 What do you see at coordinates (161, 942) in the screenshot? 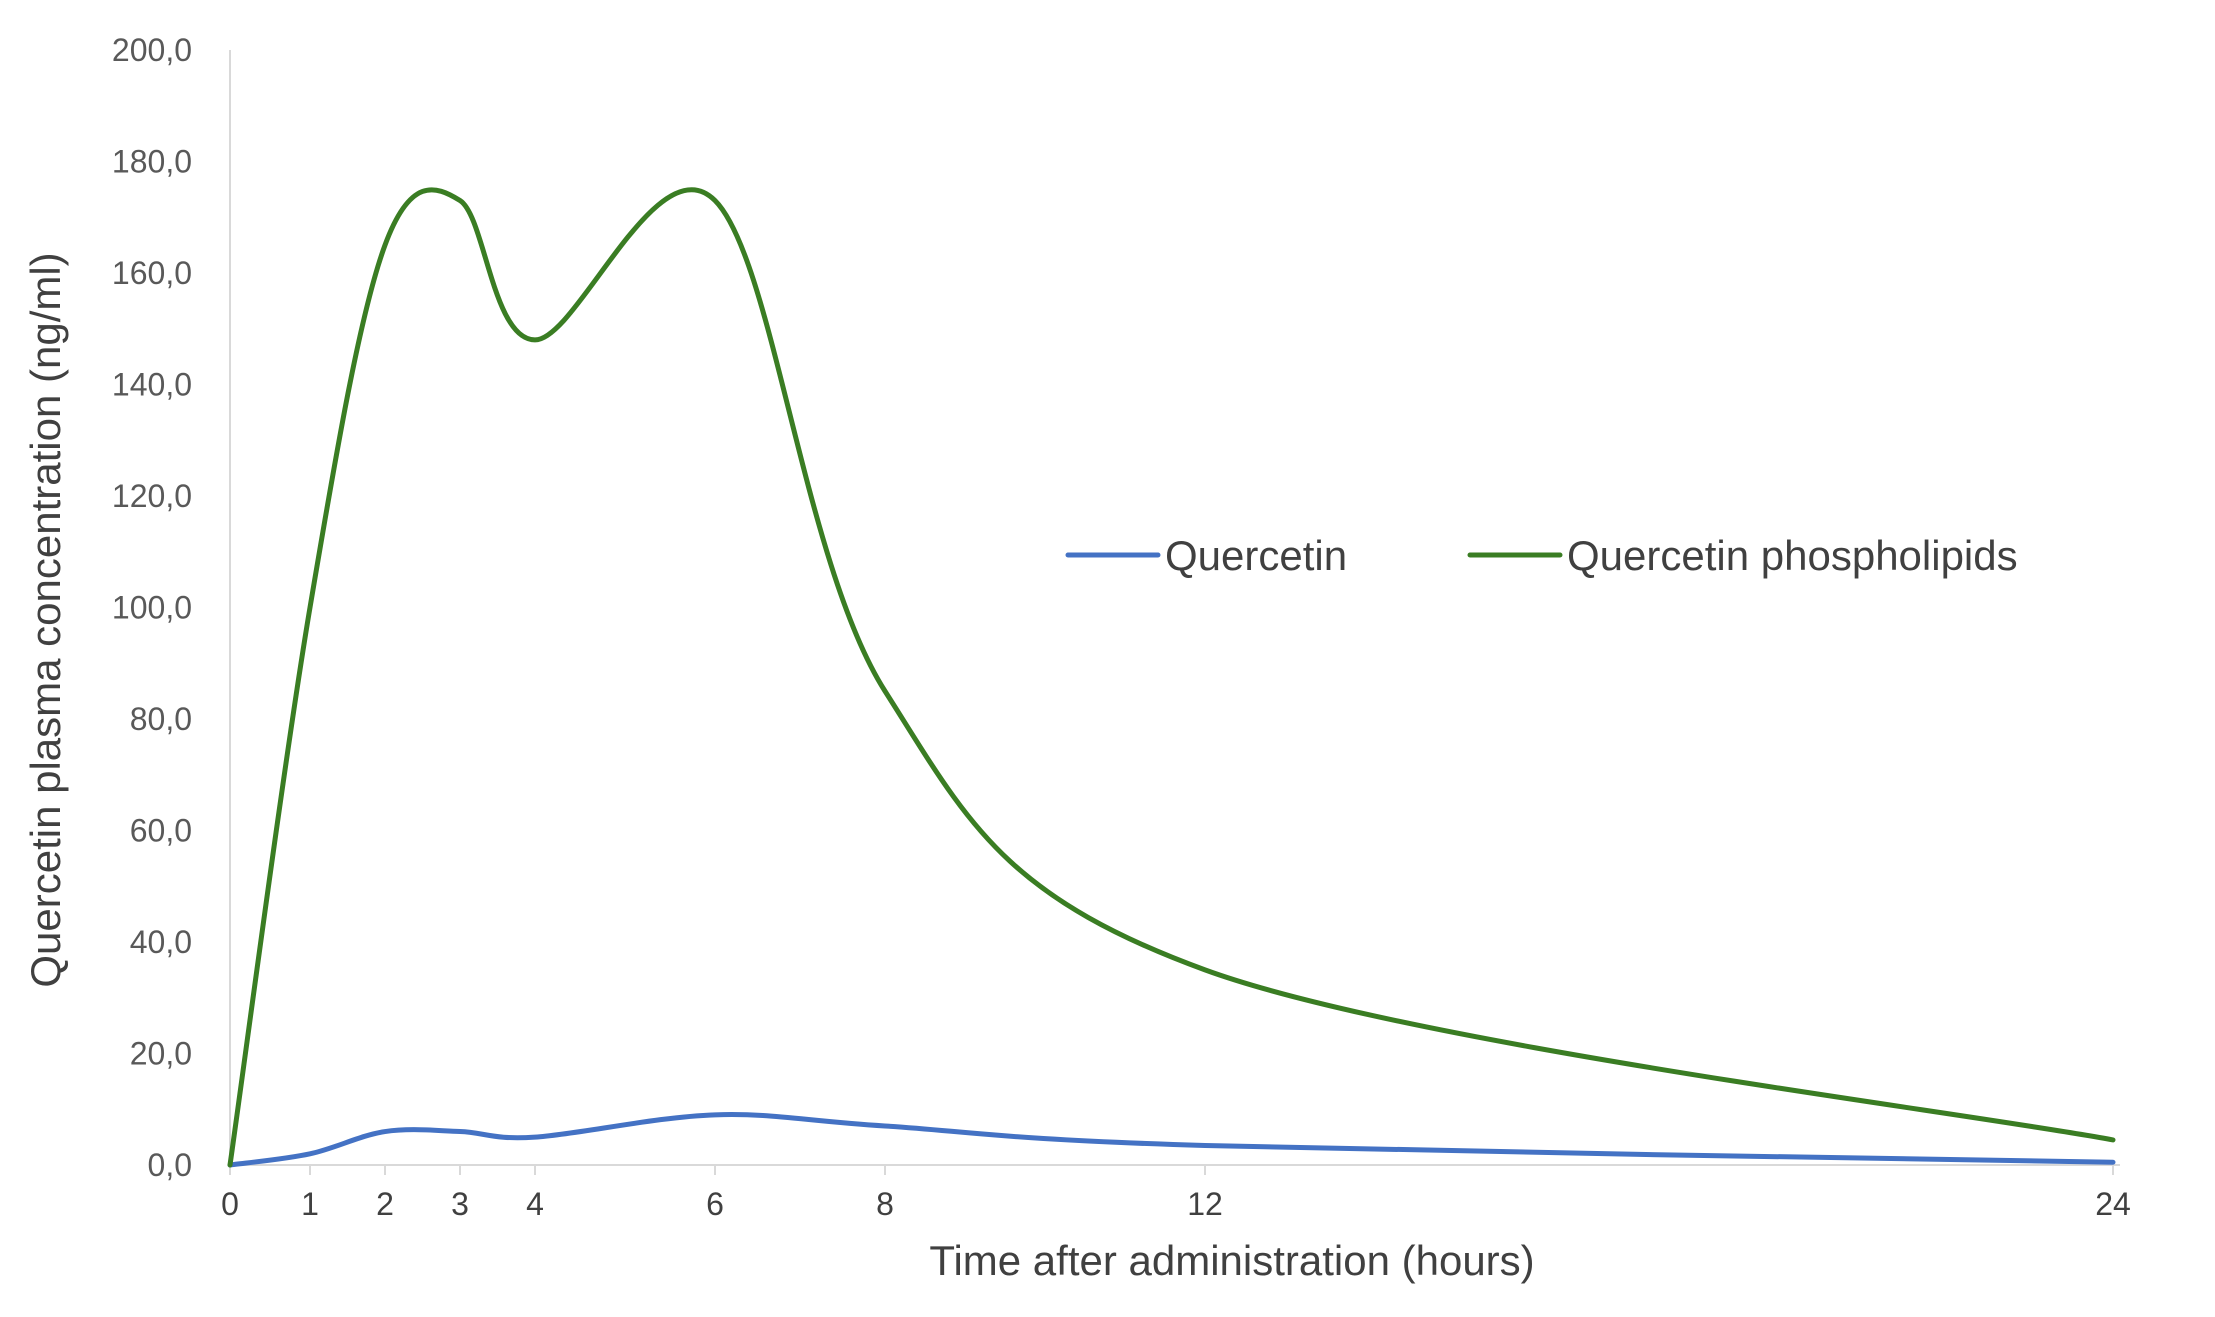
I see `y-tick-label: 40,0` at bounding box center [161, 942].